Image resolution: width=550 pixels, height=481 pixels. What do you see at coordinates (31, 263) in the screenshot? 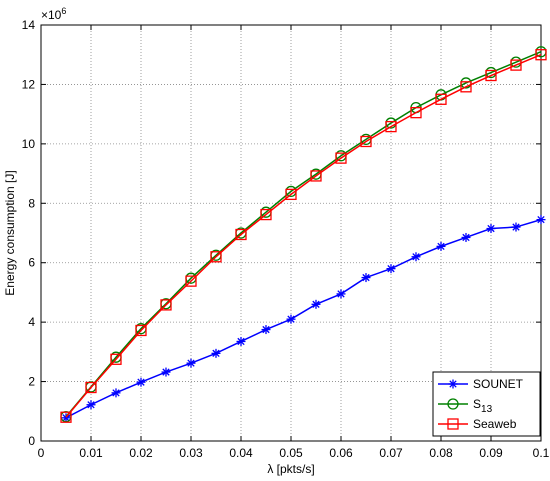
I see `y-tick-label: 6` at bounding box center [31, 263].